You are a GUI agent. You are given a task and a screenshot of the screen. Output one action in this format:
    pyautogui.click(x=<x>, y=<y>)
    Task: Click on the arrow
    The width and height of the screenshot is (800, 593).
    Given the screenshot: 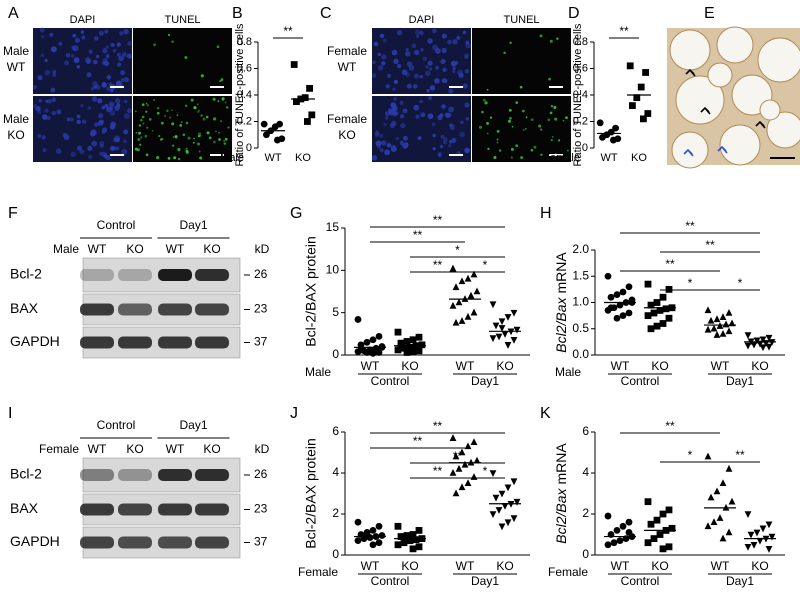 What is the action you would take?
    pyautogui.click(x=705, y=110)
    